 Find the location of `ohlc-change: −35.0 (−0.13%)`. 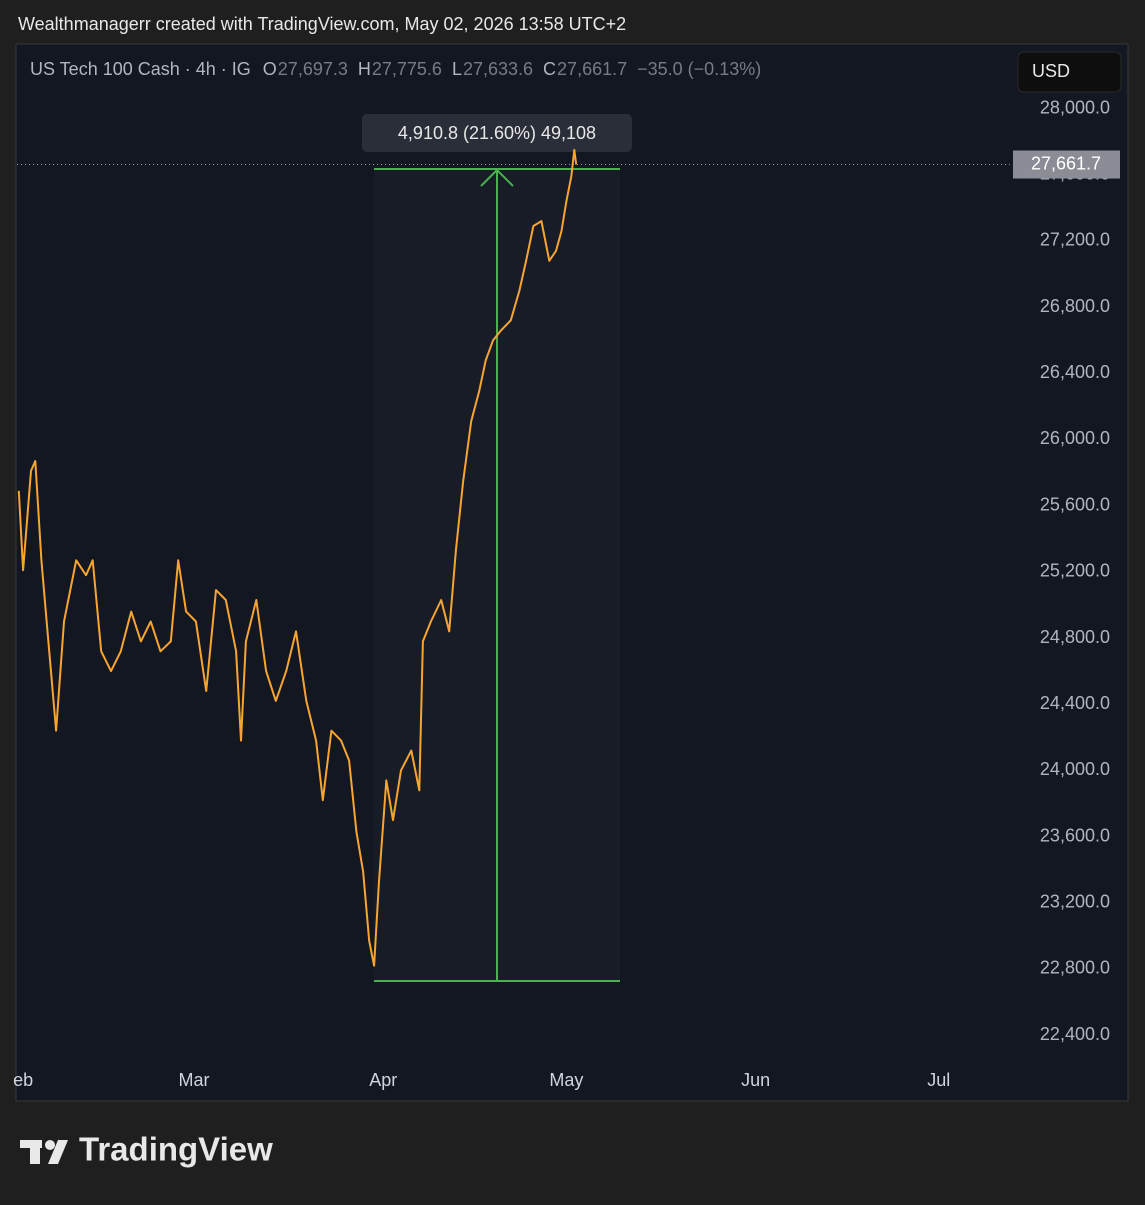

ohlc-change: −35.0 (−0.13%) is located at coordinates (699, 69).